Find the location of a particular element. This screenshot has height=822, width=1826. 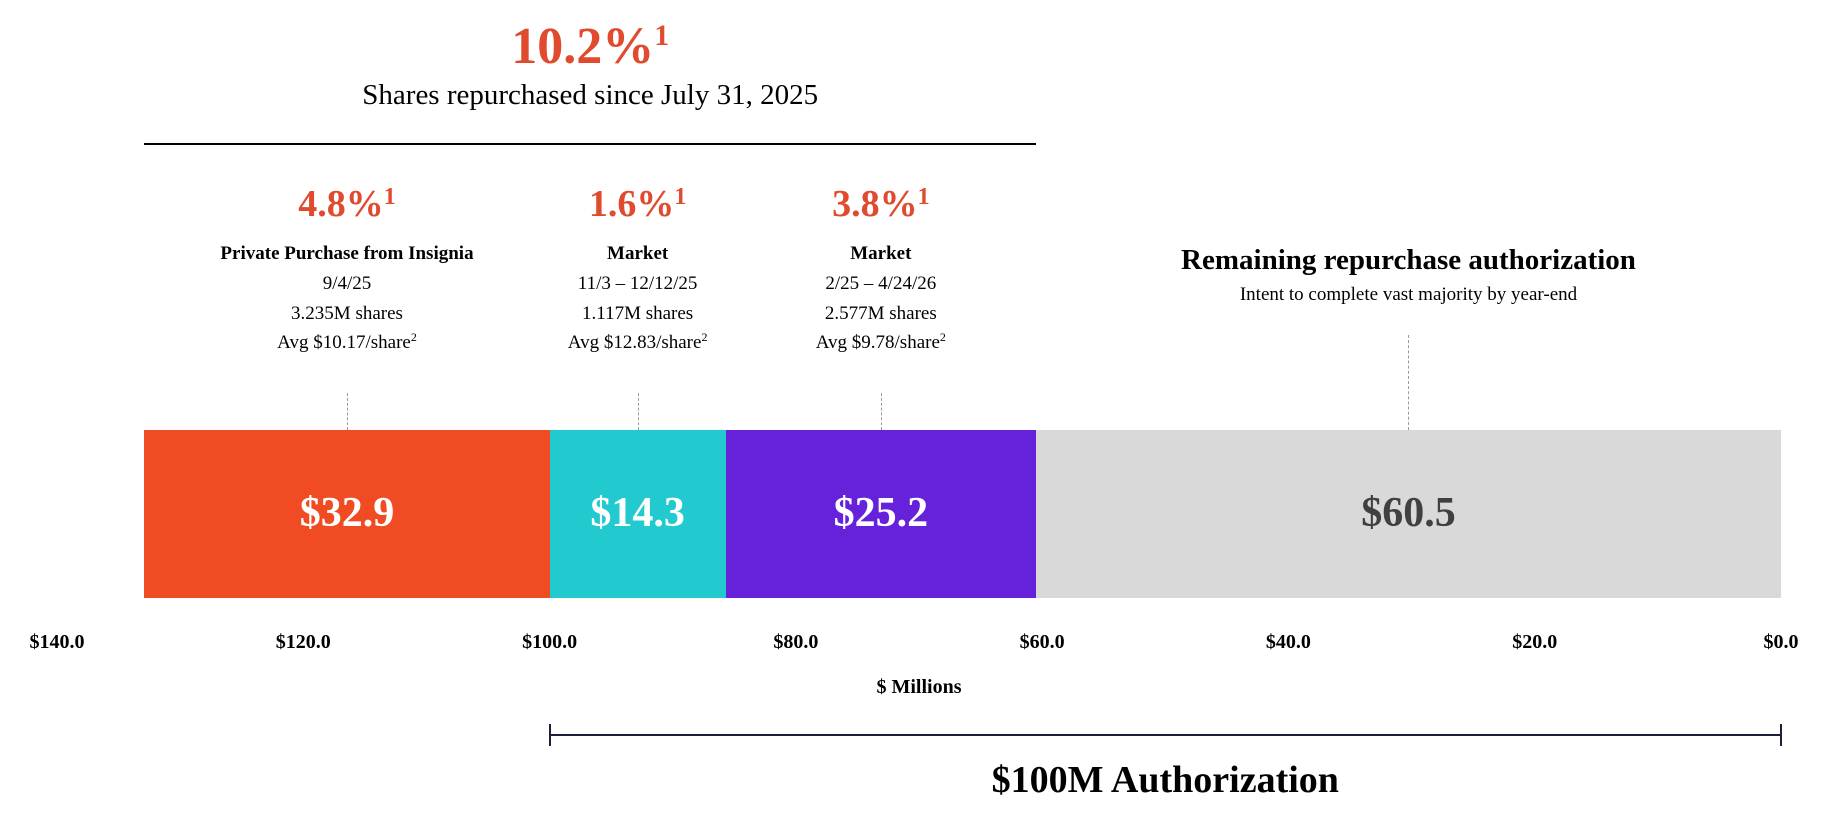

authorization-bracket-right-cap is located at coordinates (1781, 735).